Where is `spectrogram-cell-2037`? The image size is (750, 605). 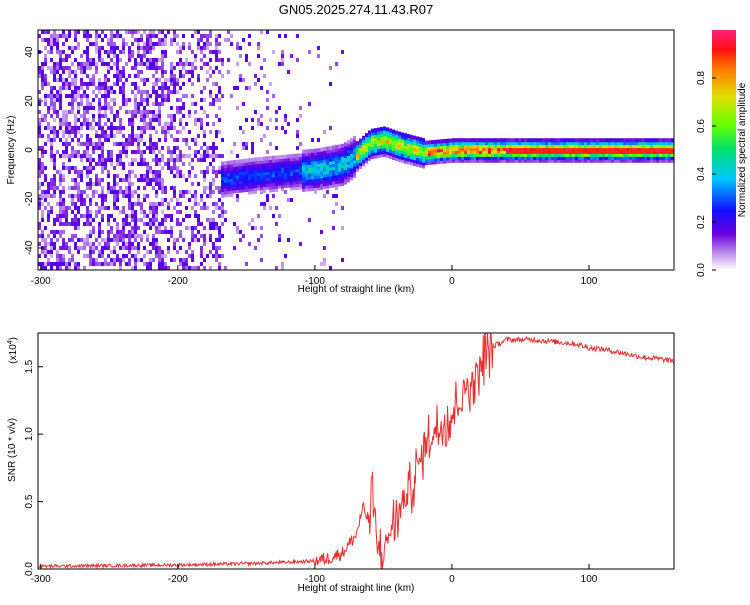
spectrogram-cell-2037 is located at coordinates (249, 160).